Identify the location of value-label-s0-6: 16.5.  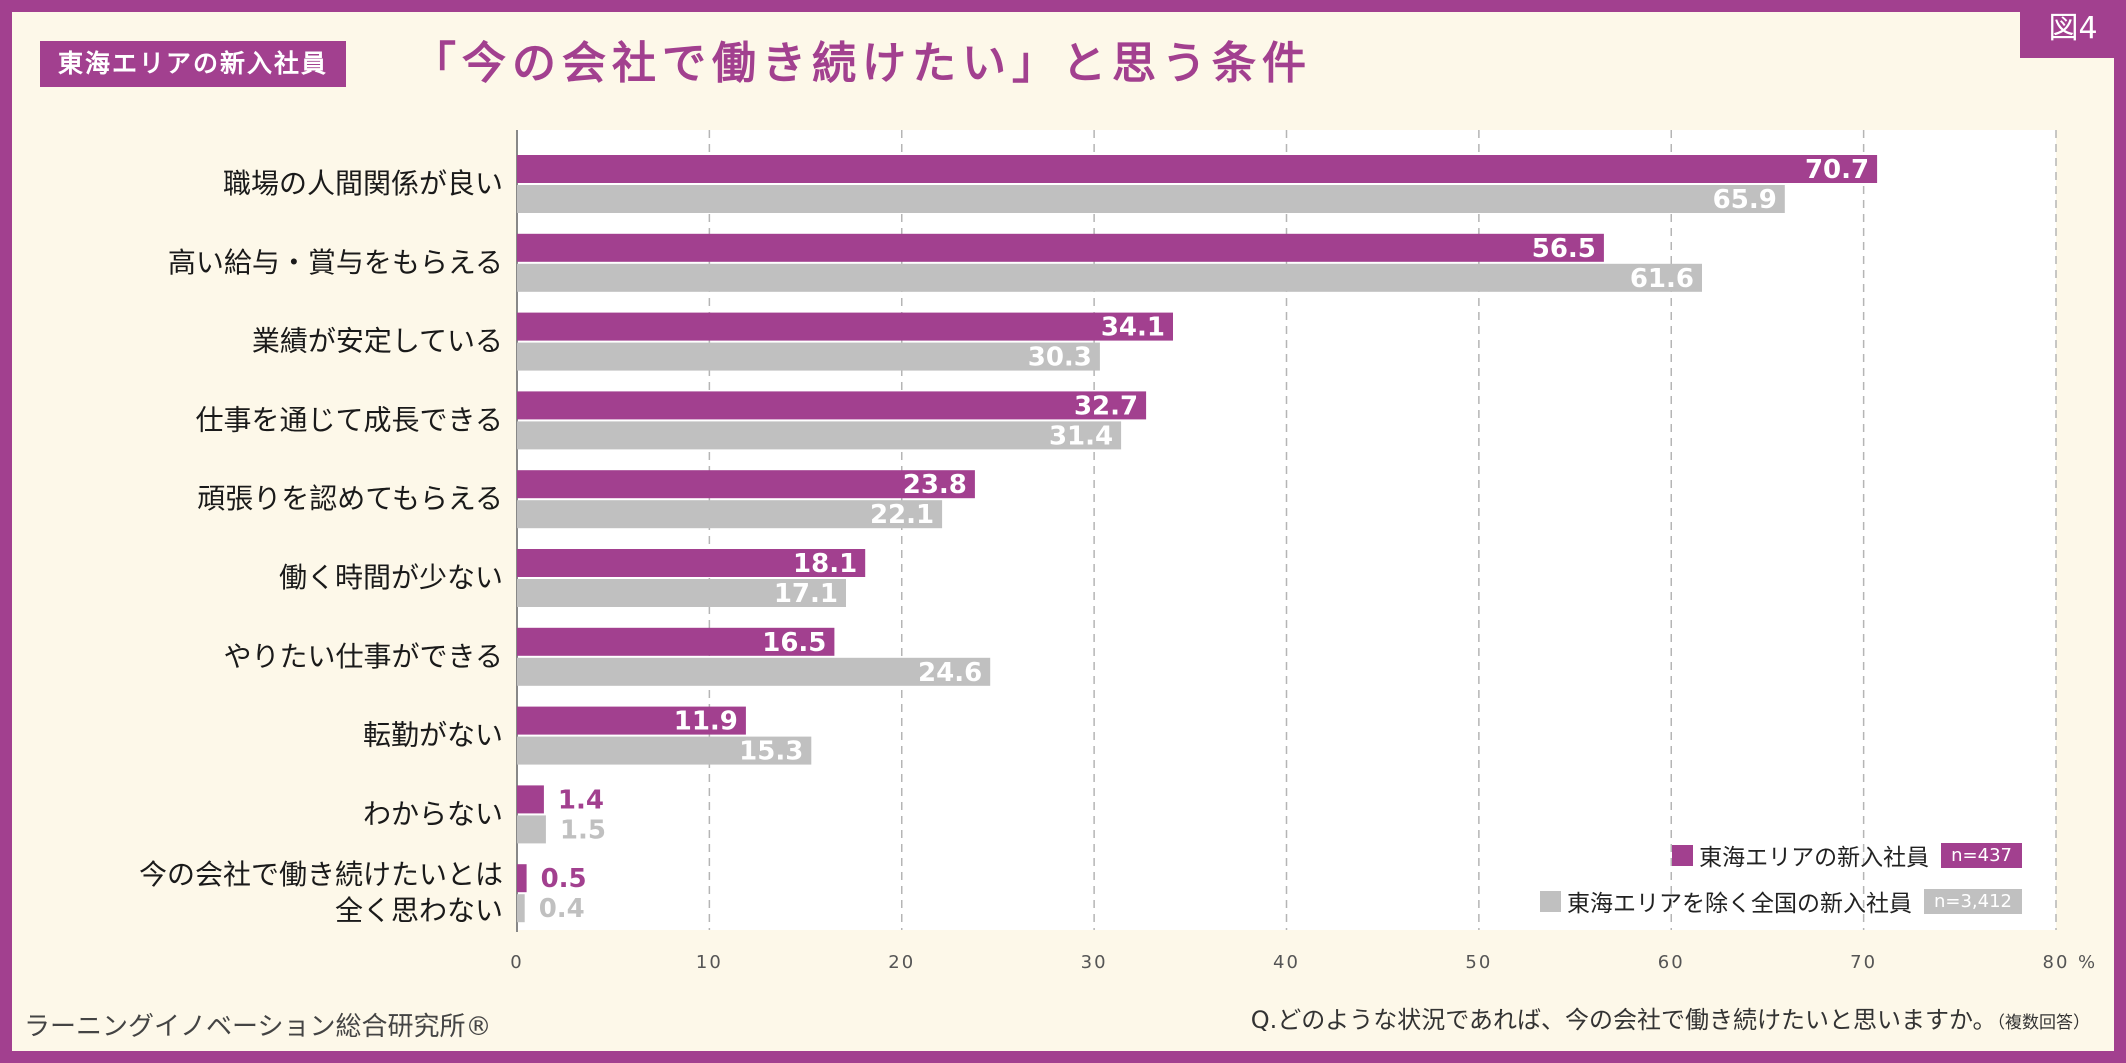
(794, 643).